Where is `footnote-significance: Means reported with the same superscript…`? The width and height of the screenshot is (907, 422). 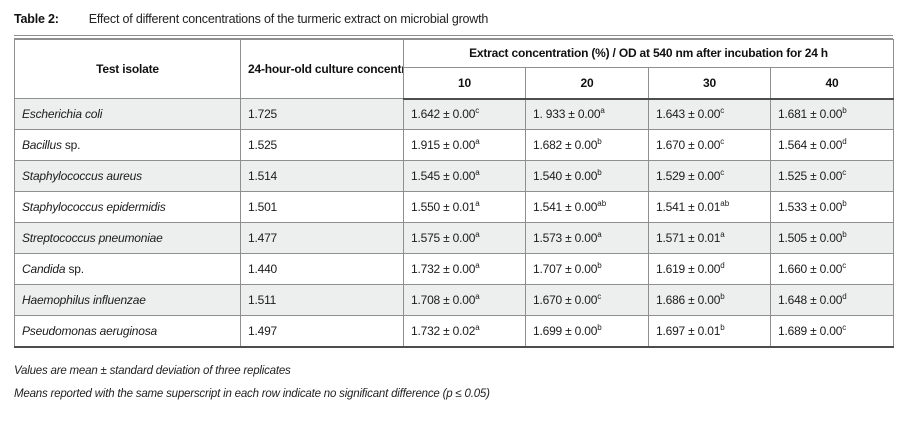 footnote-significance: Means reported with the same superscript… is located at coordinates (252, 393).